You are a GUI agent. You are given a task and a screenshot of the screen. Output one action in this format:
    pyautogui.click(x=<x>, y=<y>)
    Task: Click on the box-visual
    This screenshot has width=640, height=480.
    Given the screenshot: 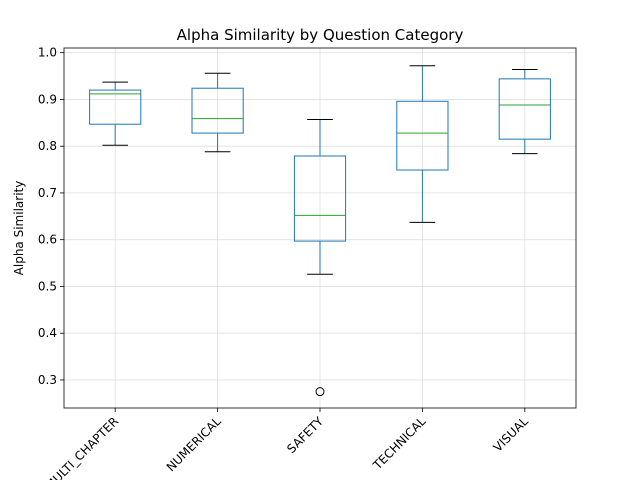 What is the action you would take?
    pyautogui.click(x=524, y=112)
    